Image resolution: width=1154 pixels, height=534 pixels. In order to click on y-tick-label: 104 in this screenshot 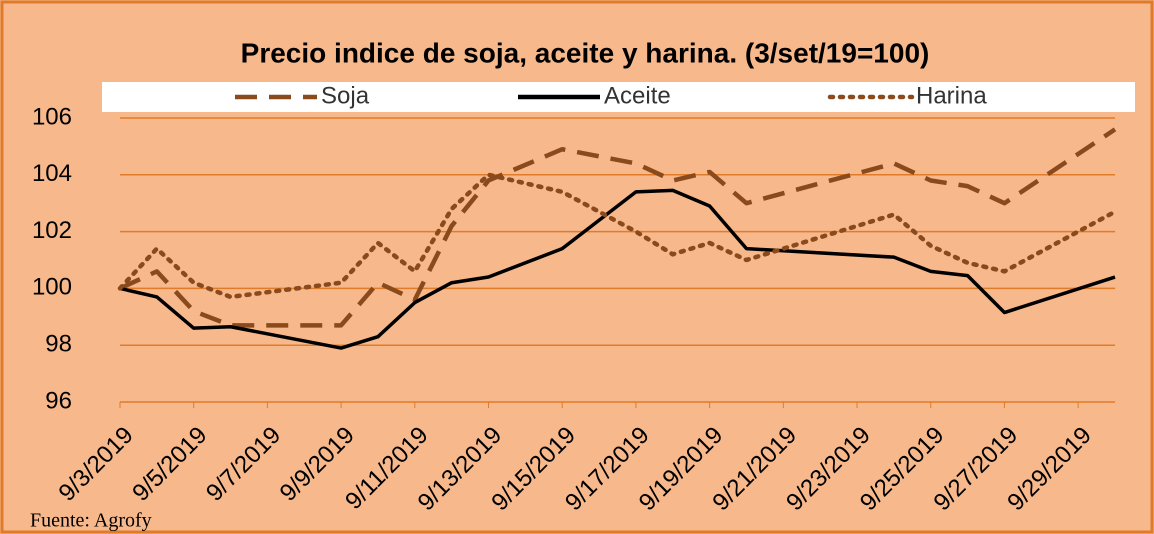, I will do `click(52, 173)`.